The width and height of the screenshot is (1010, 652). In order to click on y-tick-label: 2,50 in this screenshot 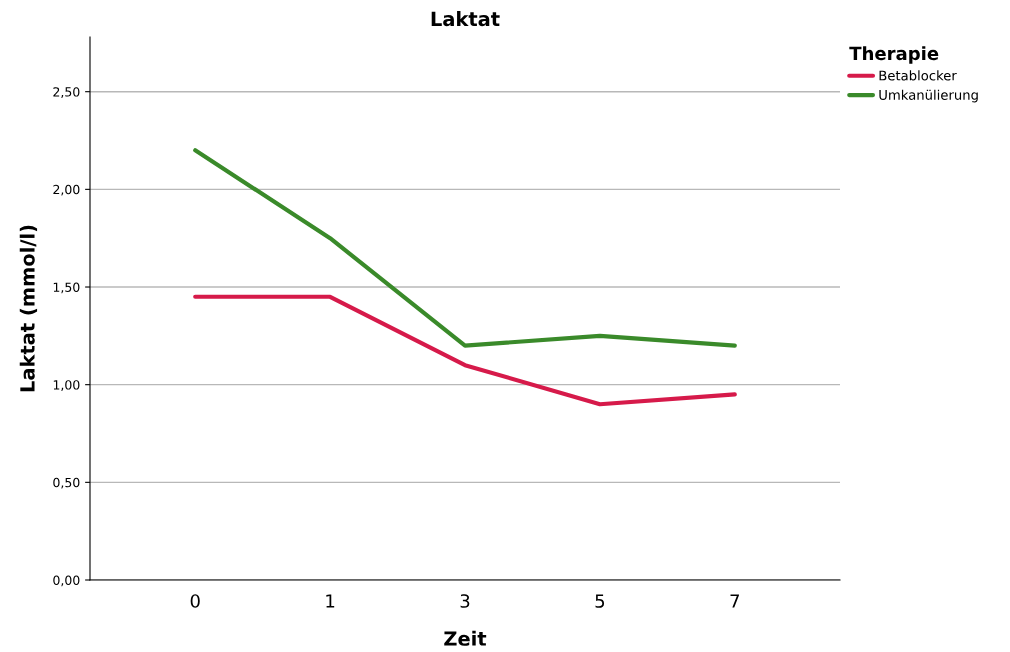, I will do `click(66, 92)`.